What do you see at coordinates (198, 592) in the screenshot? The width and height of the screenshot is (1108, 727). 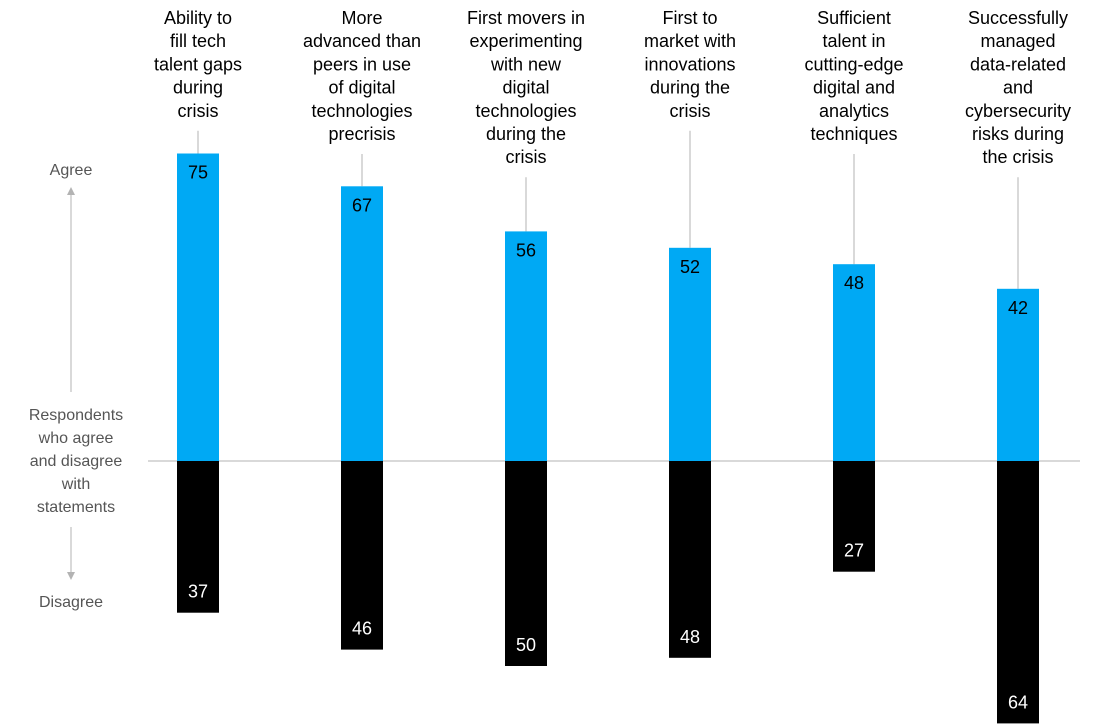 I see `value-label-disagree-1: 37` at bounding box center [198, 592].